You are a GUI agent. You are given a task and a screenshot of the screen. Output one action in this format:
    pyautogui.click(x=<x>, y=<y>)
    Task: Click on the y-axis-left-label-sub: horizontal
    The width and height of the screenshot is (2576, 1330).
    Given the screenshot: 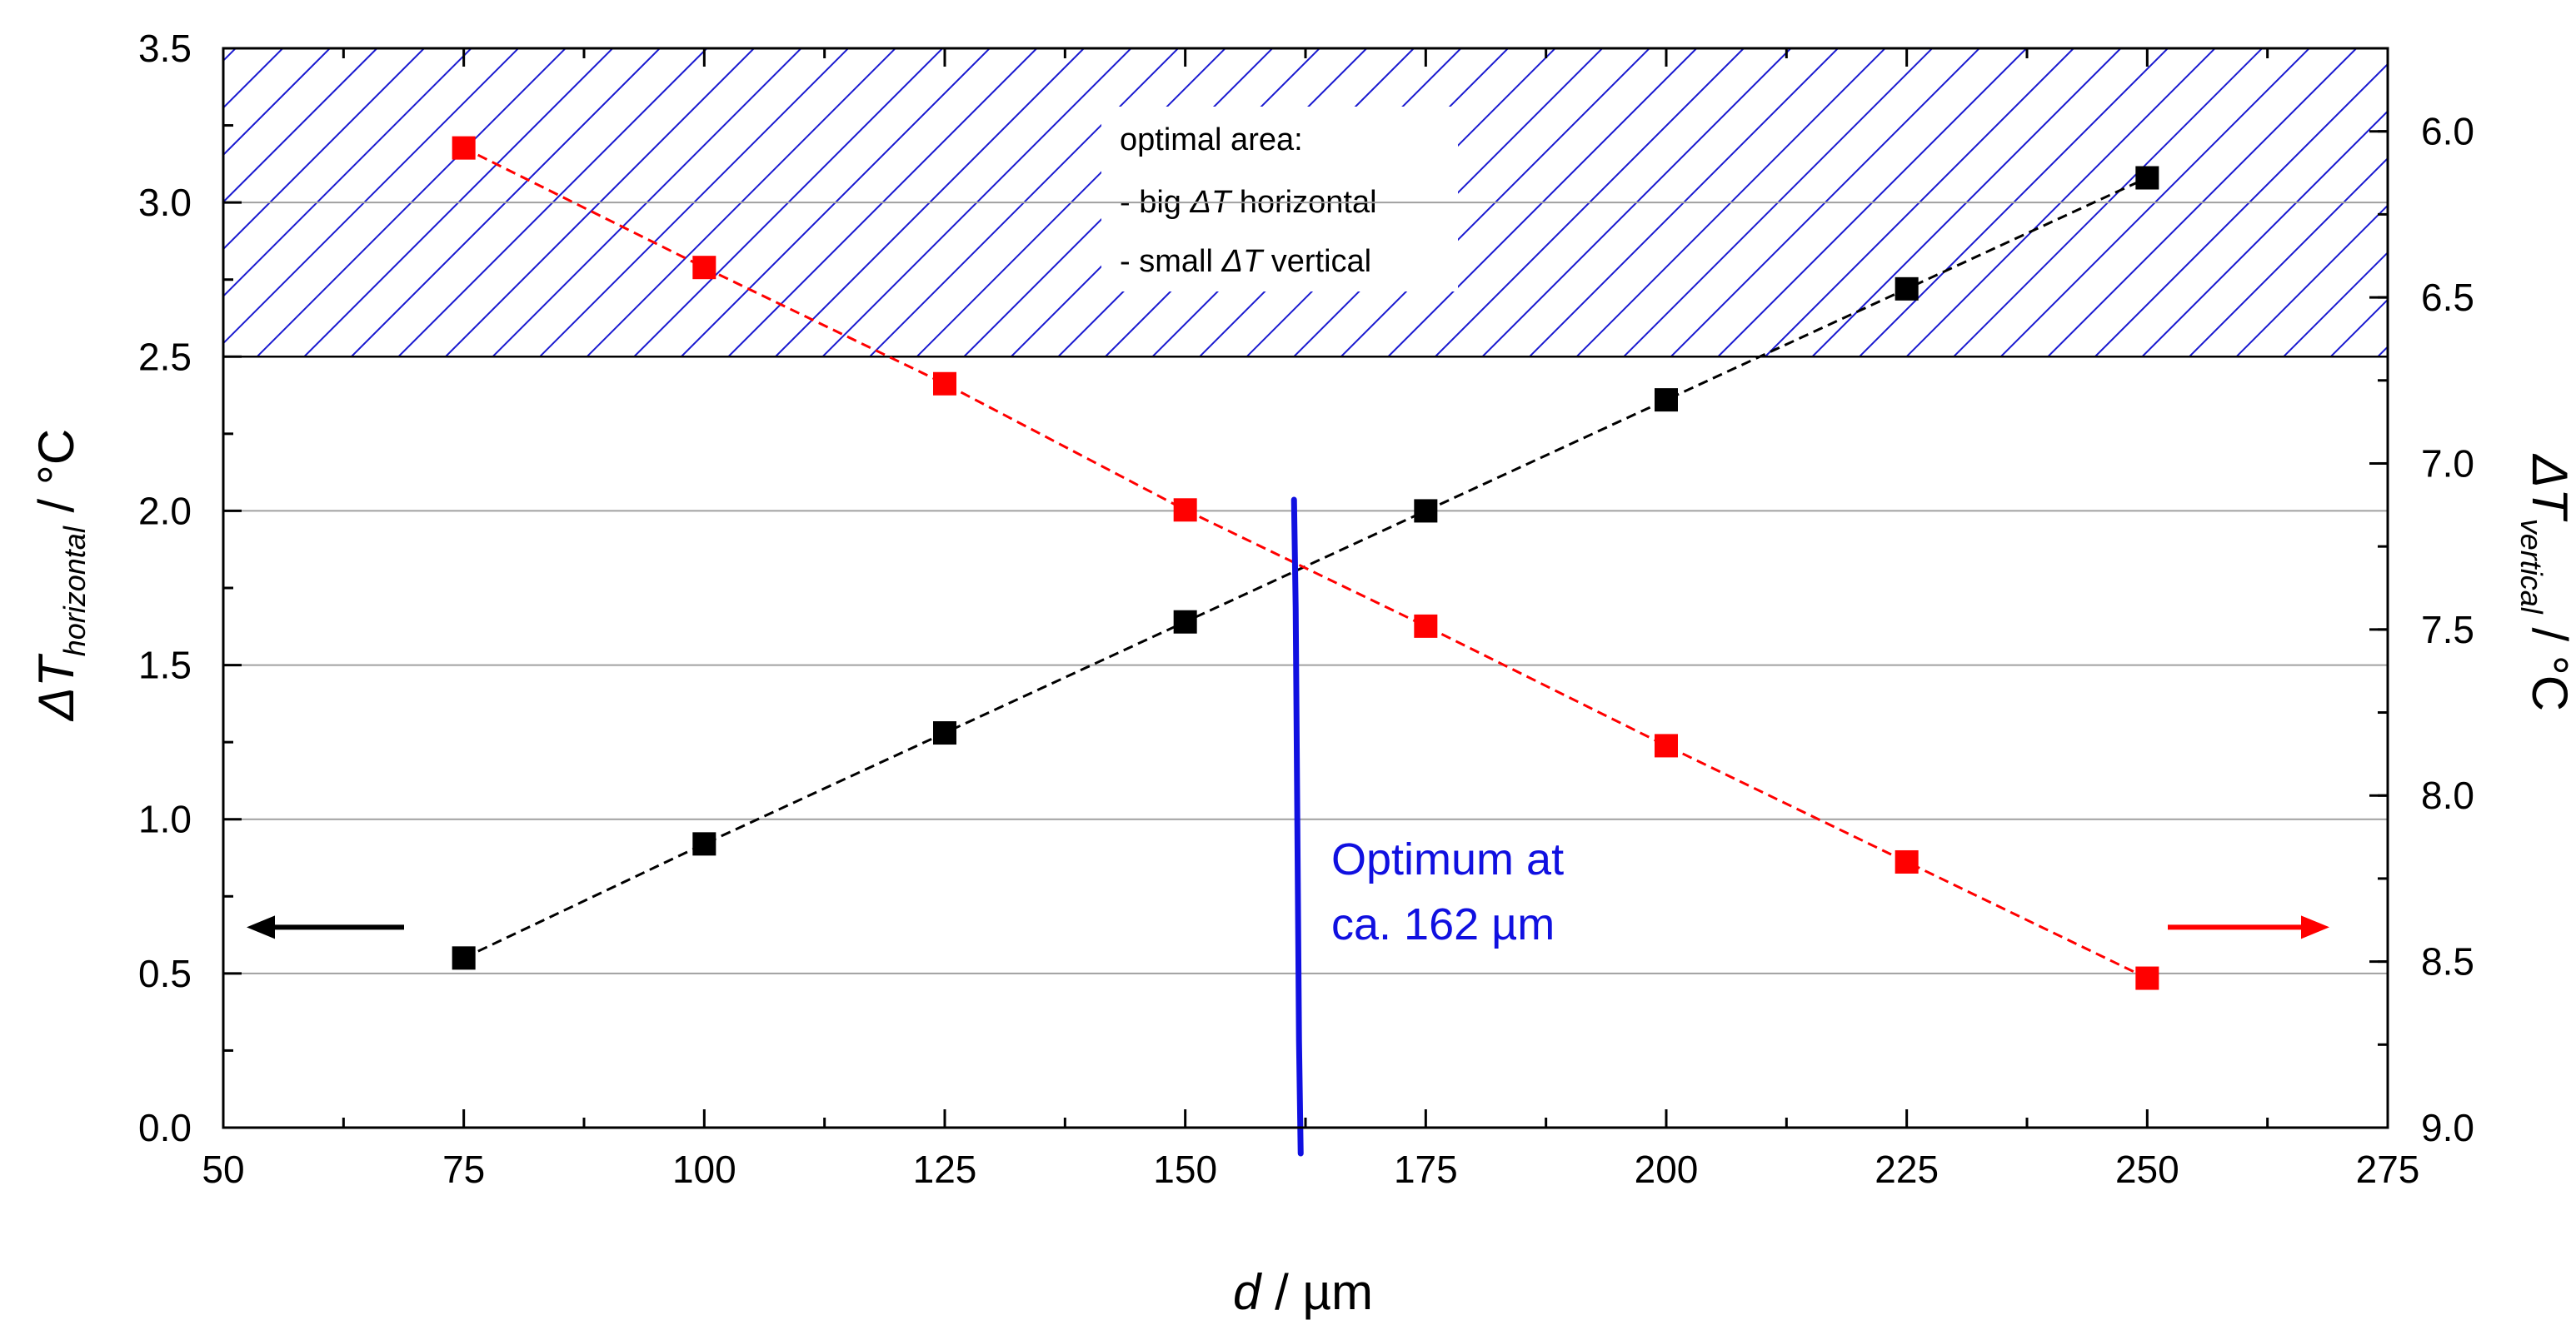 What is the action you would take?
    pyautogui.click(x=74, y=591)
    